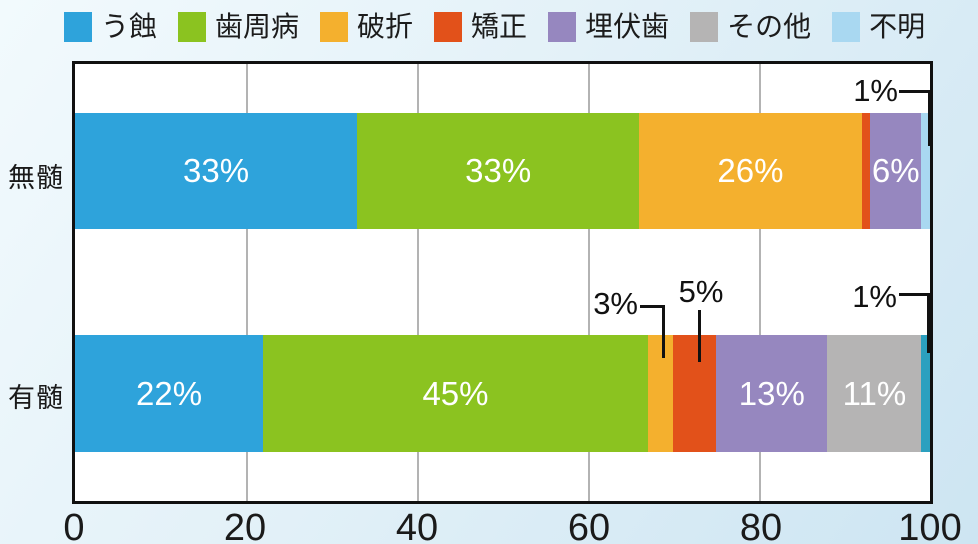  I want to click on bar-segment-埋伏歯: 13%, so click(772, 393).